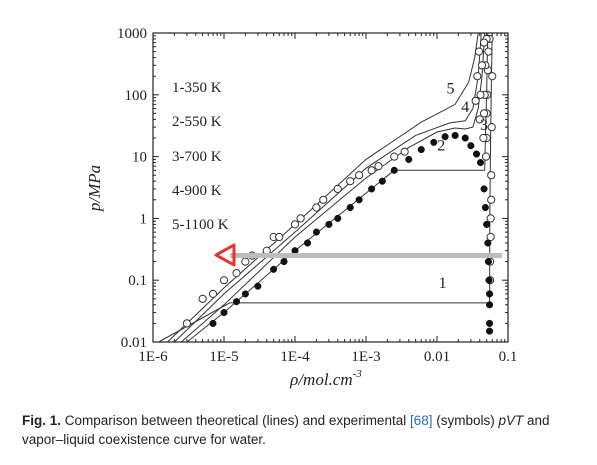 This screenshot has height=465, width=597. What do you see at coordinates (511, 420) in the screenshot?
I see `caption-italic-term: pVT` at bounding box center [511, 420].